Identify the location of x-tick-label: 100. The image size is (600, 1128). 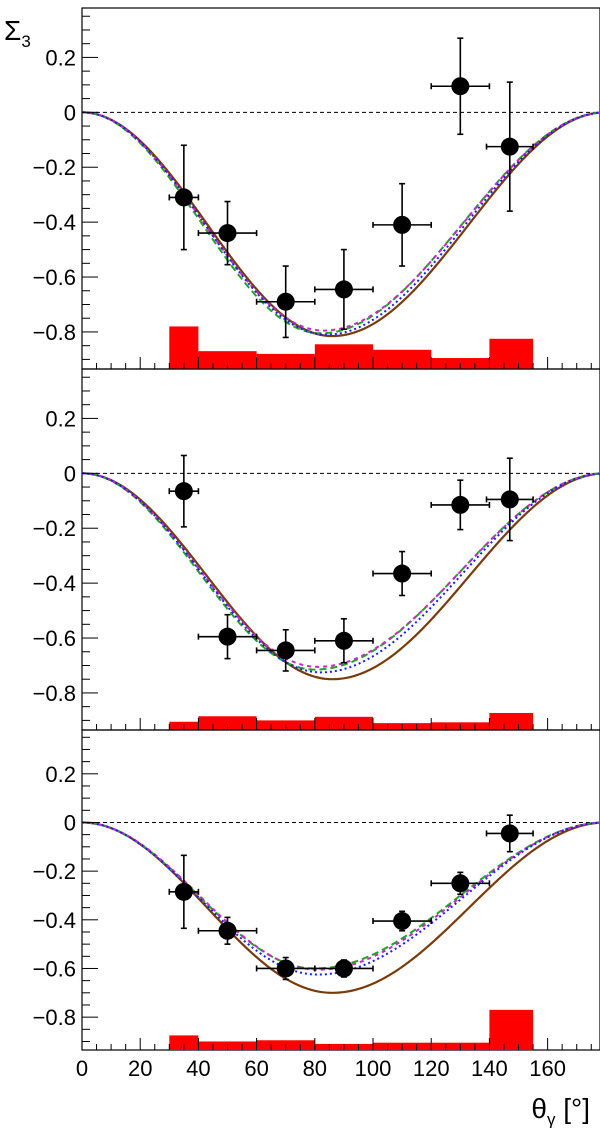
(373, 1068).